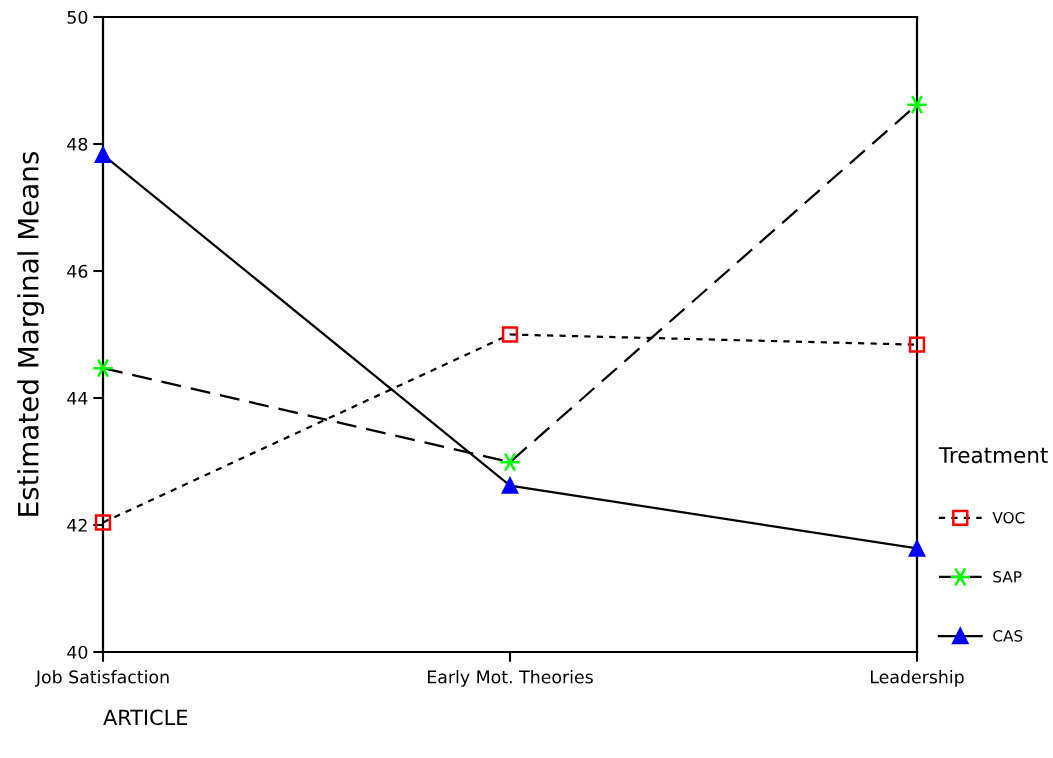  I want to click on y-tick-label: 40, so click(77, 652).